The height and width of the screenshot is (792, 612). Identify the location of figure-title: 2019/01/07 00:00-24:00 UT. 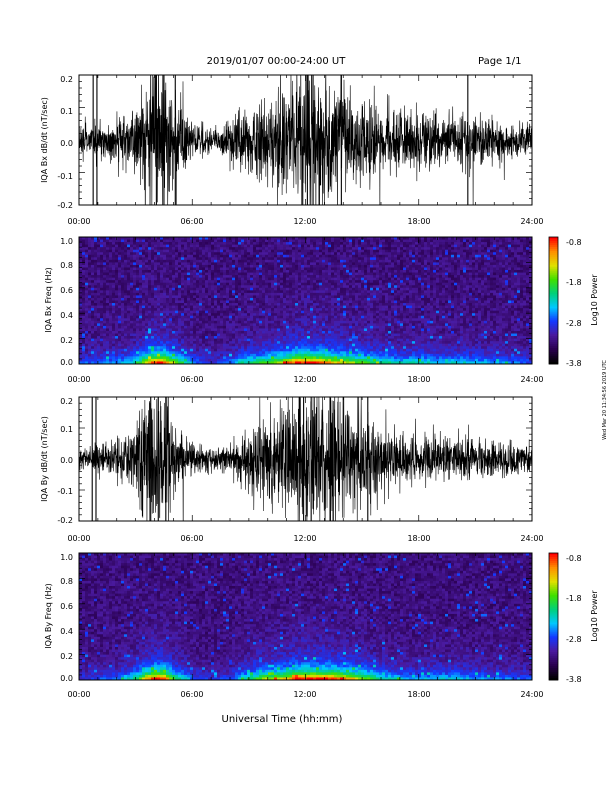
(277, 61).